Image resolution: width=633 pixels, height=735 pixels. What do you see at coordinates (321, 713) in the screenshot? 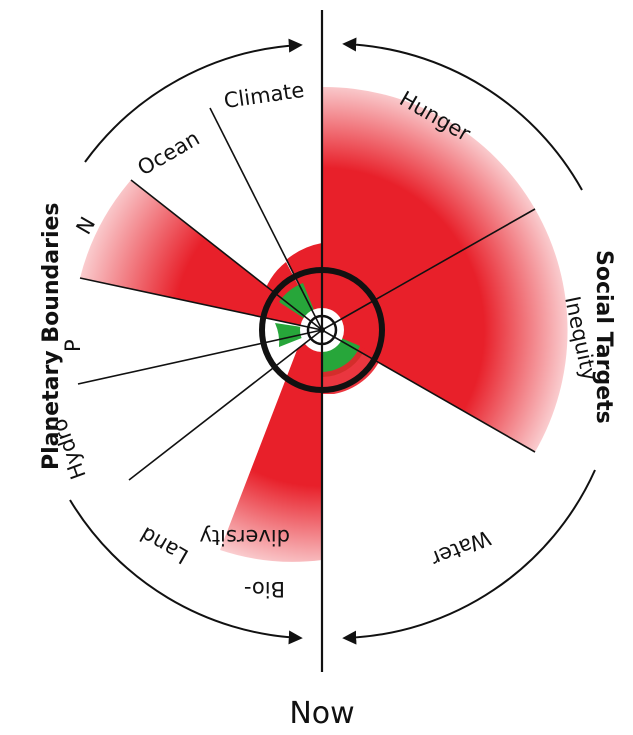
I see `label-now: Now` at bounding box center [321, 713].